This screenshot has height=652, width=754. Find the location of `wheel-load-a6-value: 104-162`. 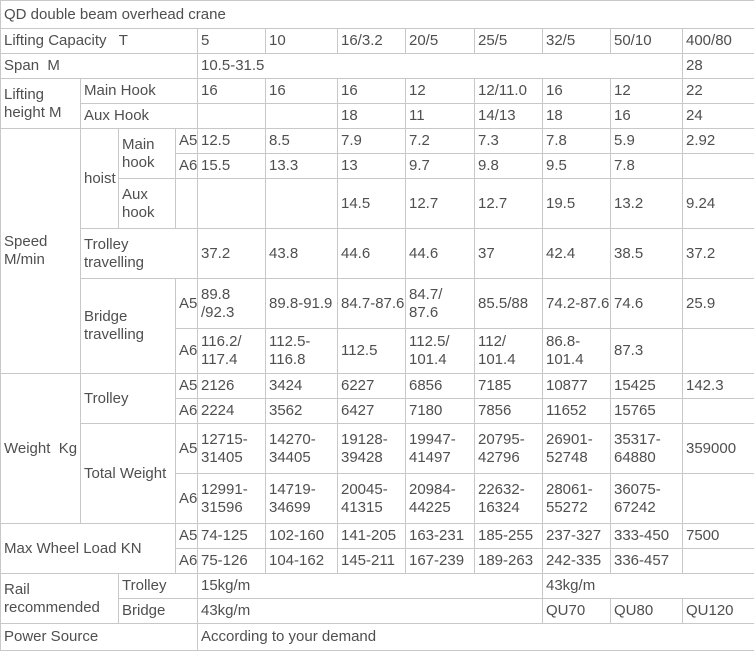

wheel-load-a6-value: 104-162 is located at coordinates (301, 561).